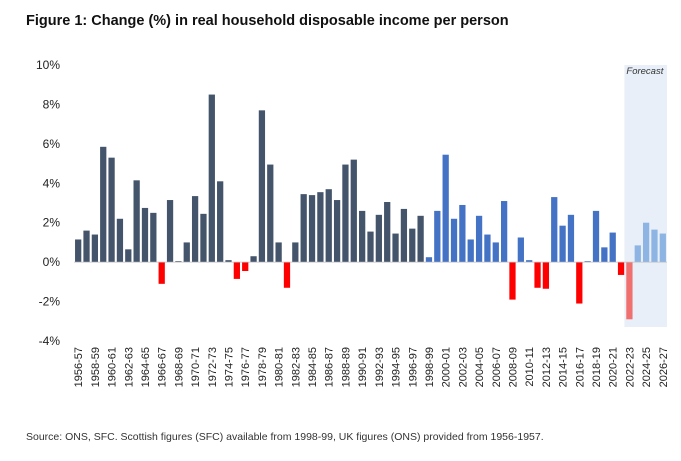 The width and height of the screenshot is (681, 461). What do you see at coordinates (79, 367) in the screenshot?
I see `x-tick-label: 1956-57` at bounding box center [79, 367].